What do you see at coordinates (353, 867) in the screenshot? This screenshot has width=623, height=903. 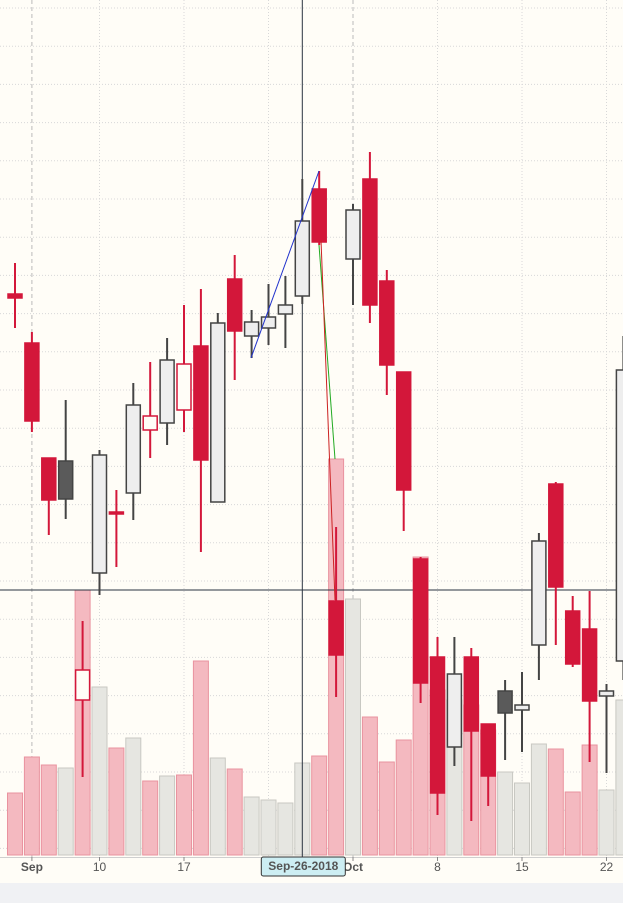 I see `x-tick-label: Oct` at bounding box center [353, 867].